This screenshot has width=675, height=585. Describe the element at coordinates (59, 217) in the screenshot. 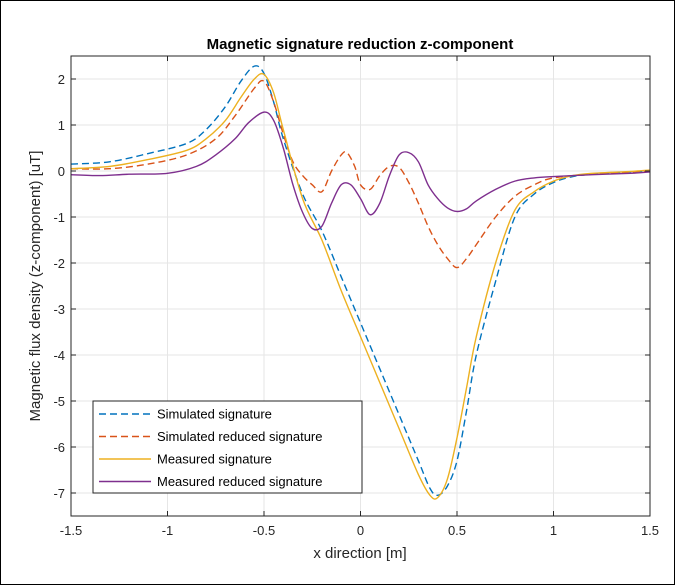

I see `y-tick-label: -1` at that location.